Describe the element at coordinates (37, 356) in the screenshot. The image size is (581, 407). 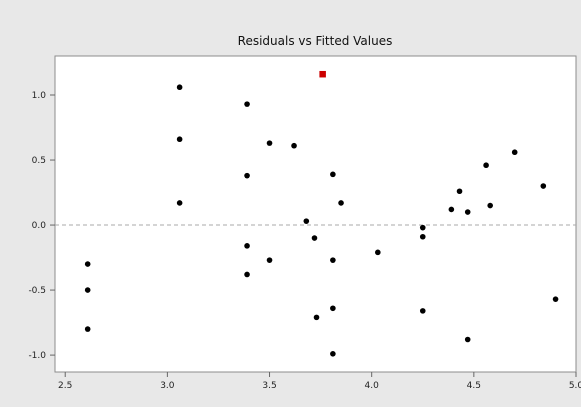
I see `y-tick-label: -1.0` at that location.